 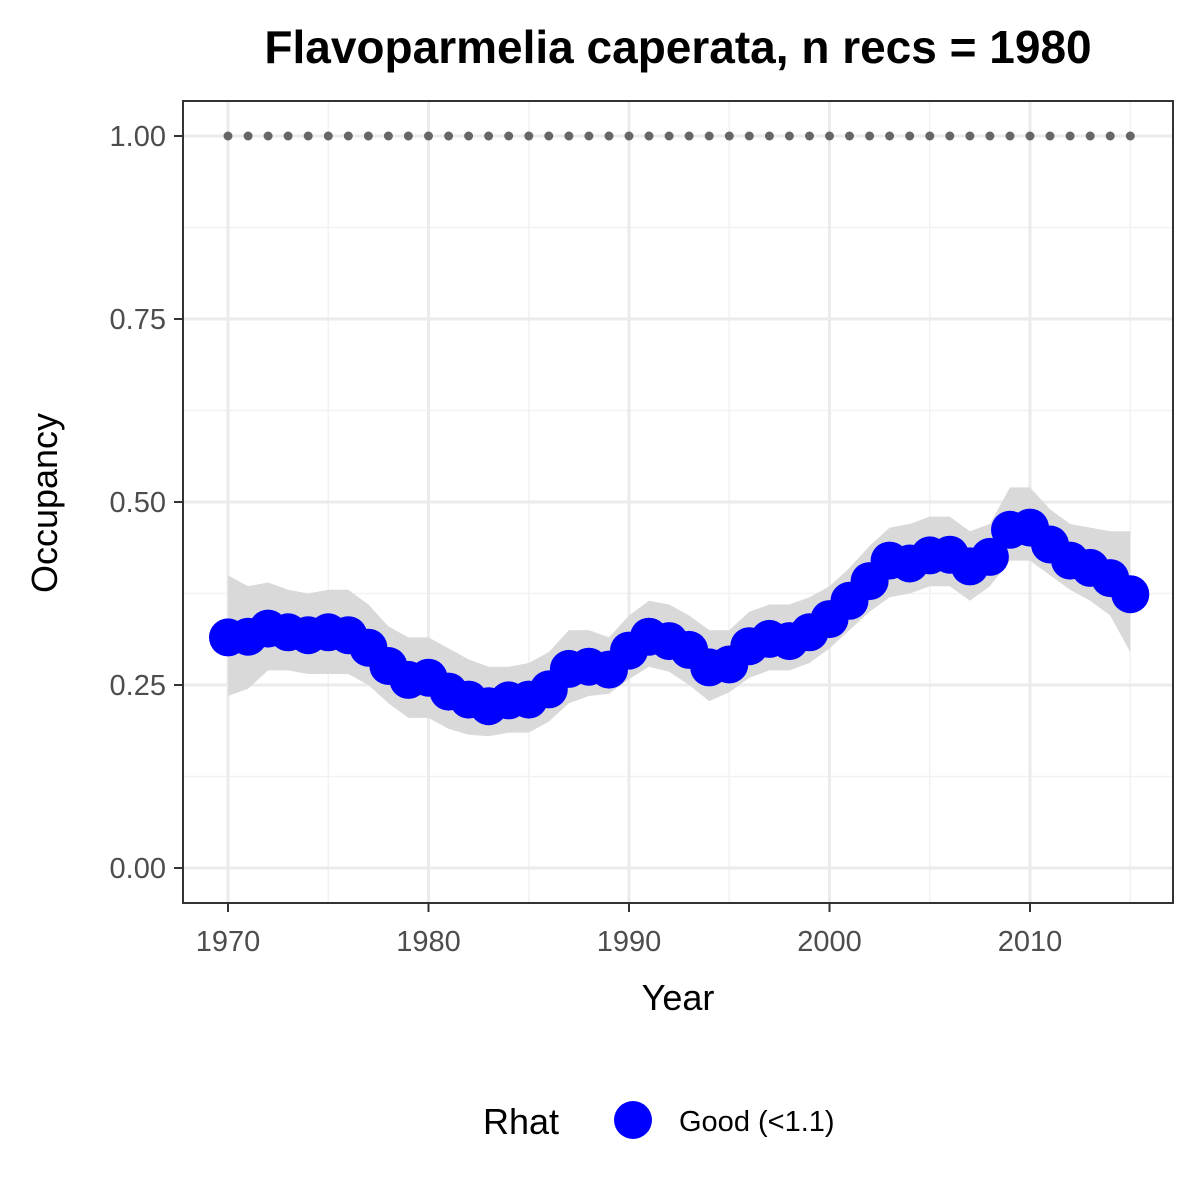 What do you see at coordinates (44, 503) in the screenshot?
I see `y-axis-title: Occupancy` at bounding box center [44, 503].